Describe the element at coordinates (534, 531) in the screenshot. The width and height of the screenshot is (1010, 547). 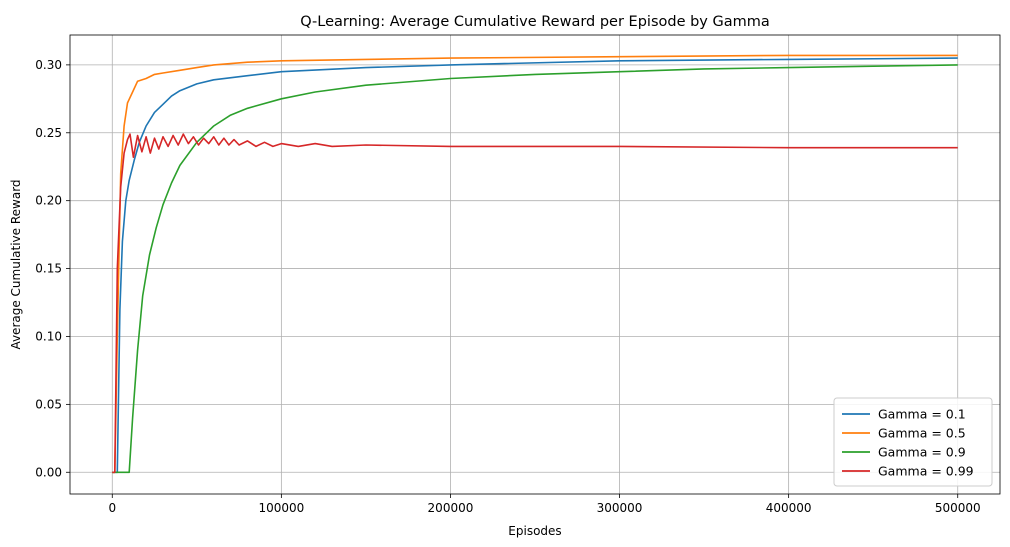
I see `x-axis-label: Episodes` at that location.